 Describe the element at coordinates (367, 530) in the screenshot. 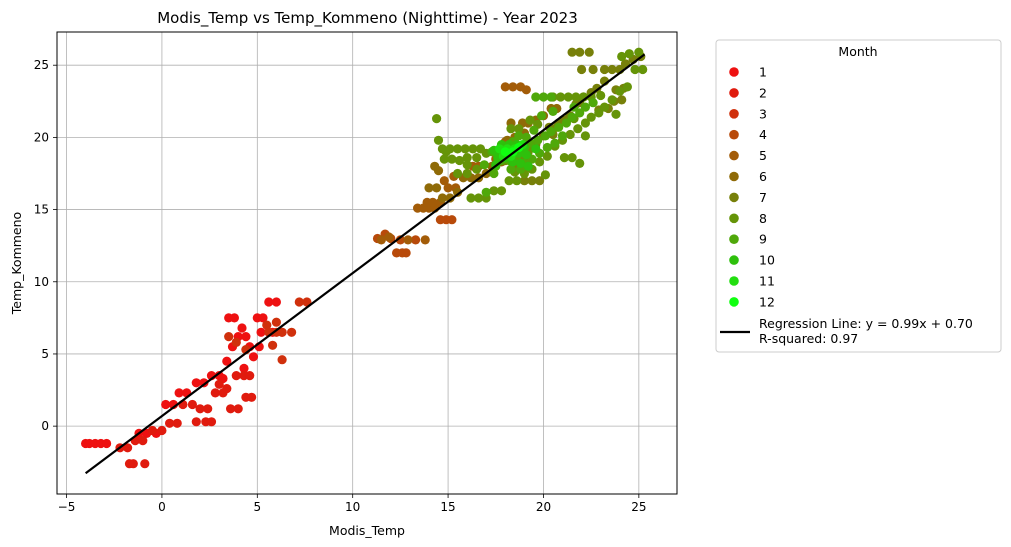

I see `x-axis-title: Modis_Temp` at that location.